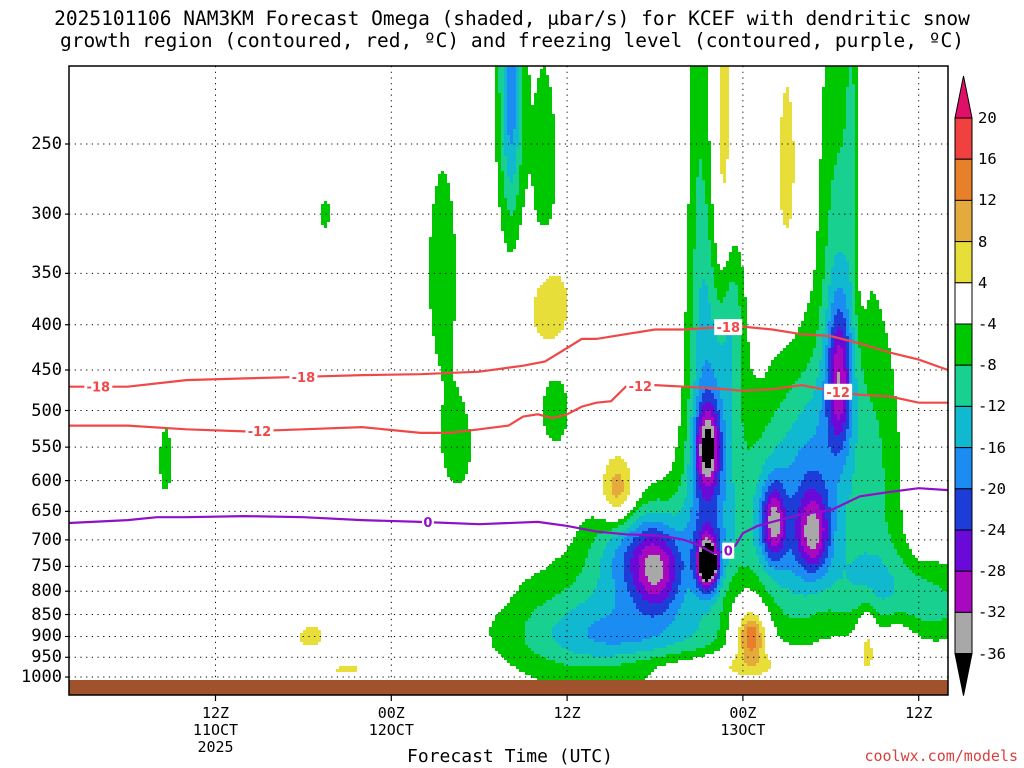  What do you see at coordinates (46, 566) in the screenshot?
I see `ytick-label: 750` at bounding box center [46, 566].